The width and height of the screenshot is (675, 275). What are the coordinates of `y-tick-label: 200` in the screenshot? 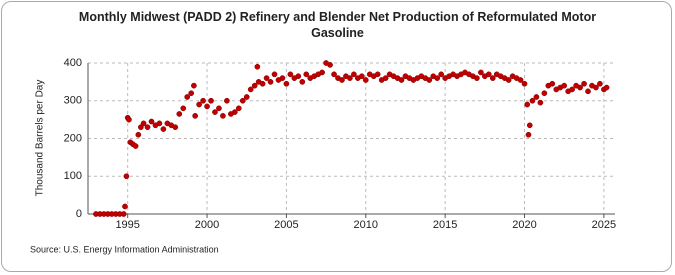 It's located at (73, 138).